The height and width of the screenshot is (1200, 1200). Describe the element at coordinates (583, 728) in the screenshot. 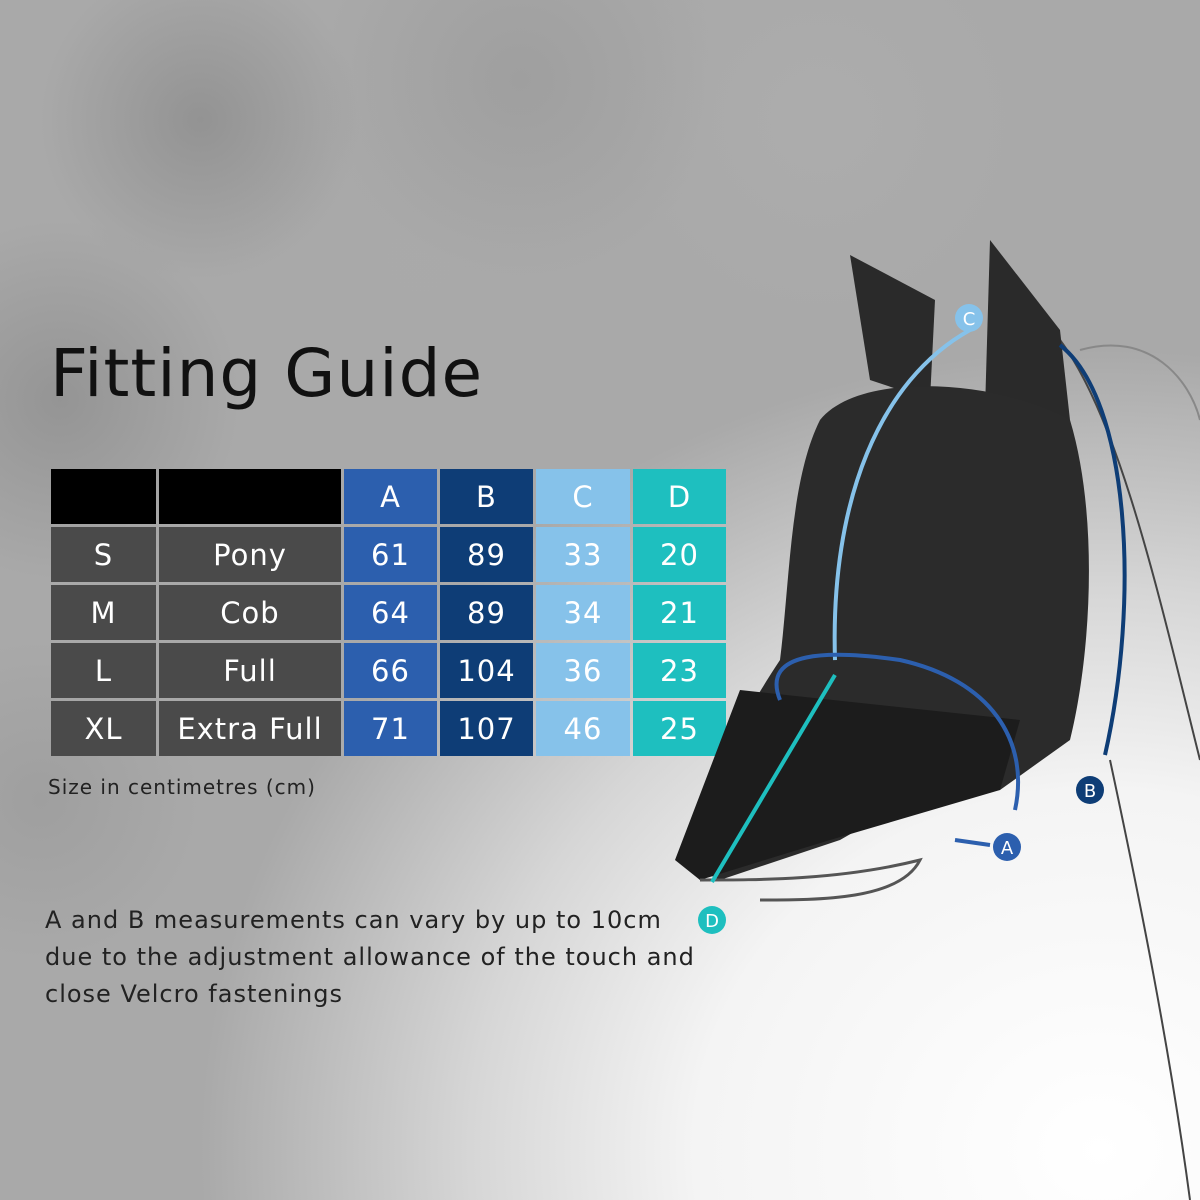

I see `cell-c: 46` at that location.